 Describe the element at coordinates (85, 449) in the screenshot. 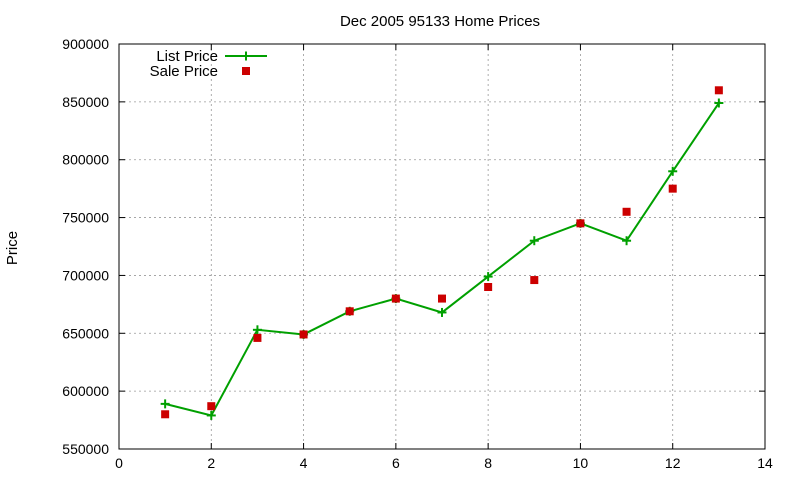

I see `y-tick-label: 550000` at that location.